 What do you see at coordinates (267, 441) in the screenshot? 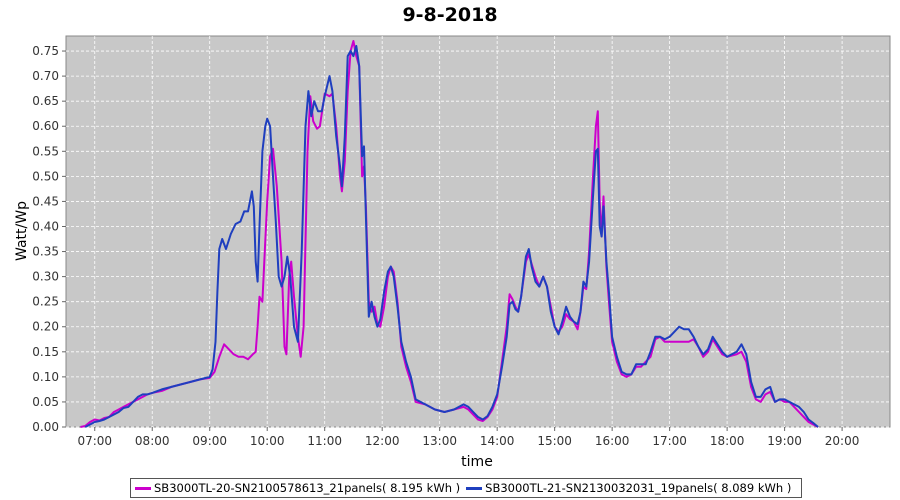
I see `x-tick-label: 10:00` at bounding box center [267, 441].